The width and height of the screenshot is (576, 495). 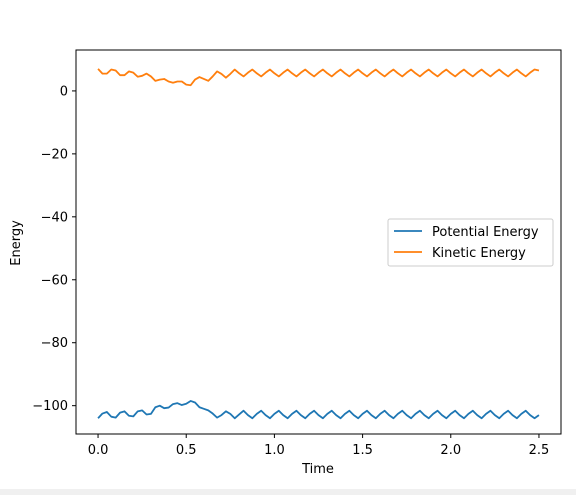 What do you see at coordinates (485, 232) in the screenshot?
I see `legend-label-potential: Potential Energy` at bounding box center [485, 232].